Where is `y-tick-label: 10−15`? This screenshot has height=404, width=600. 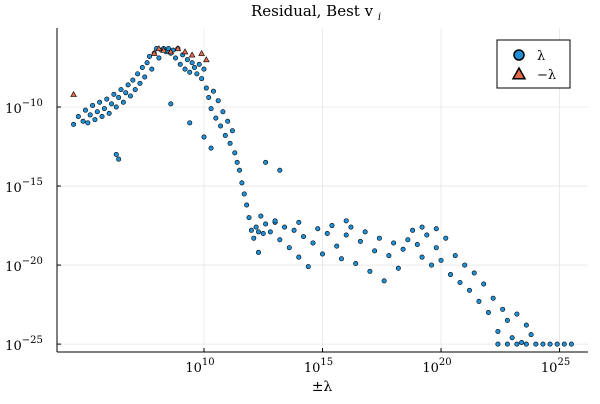 y-tick-label: 10−15 is located at coordinates (24, 186).